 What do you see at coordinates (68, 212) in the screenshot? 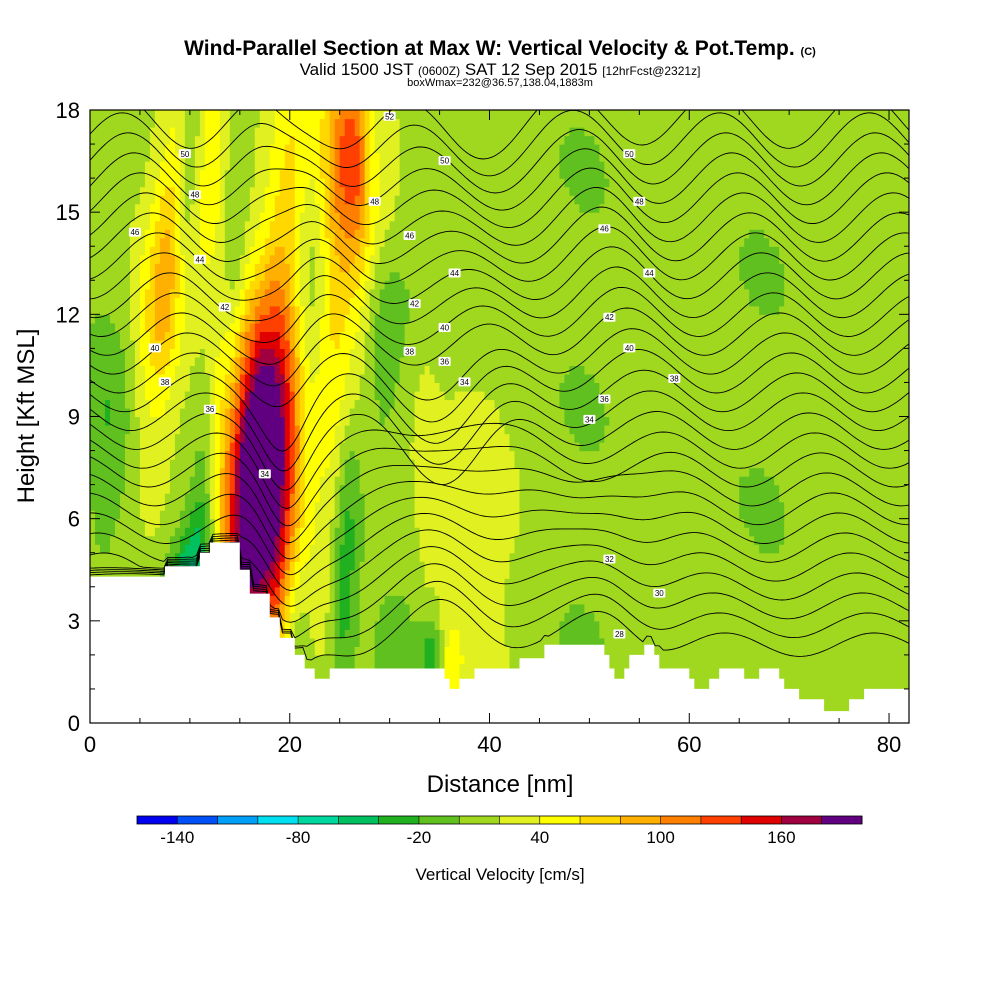
I see `y-tick-label: 15` at bounding box center [68, 212].